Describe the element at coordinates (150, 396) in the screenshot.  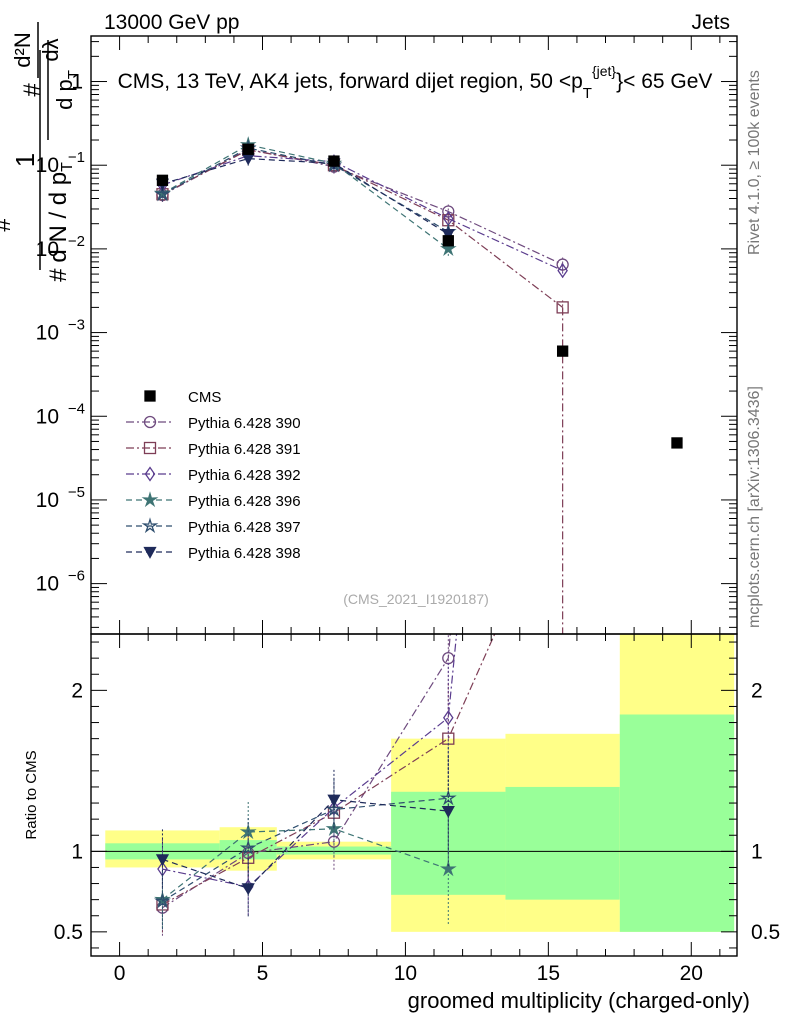
I see `legend-marker-cms` at that location.